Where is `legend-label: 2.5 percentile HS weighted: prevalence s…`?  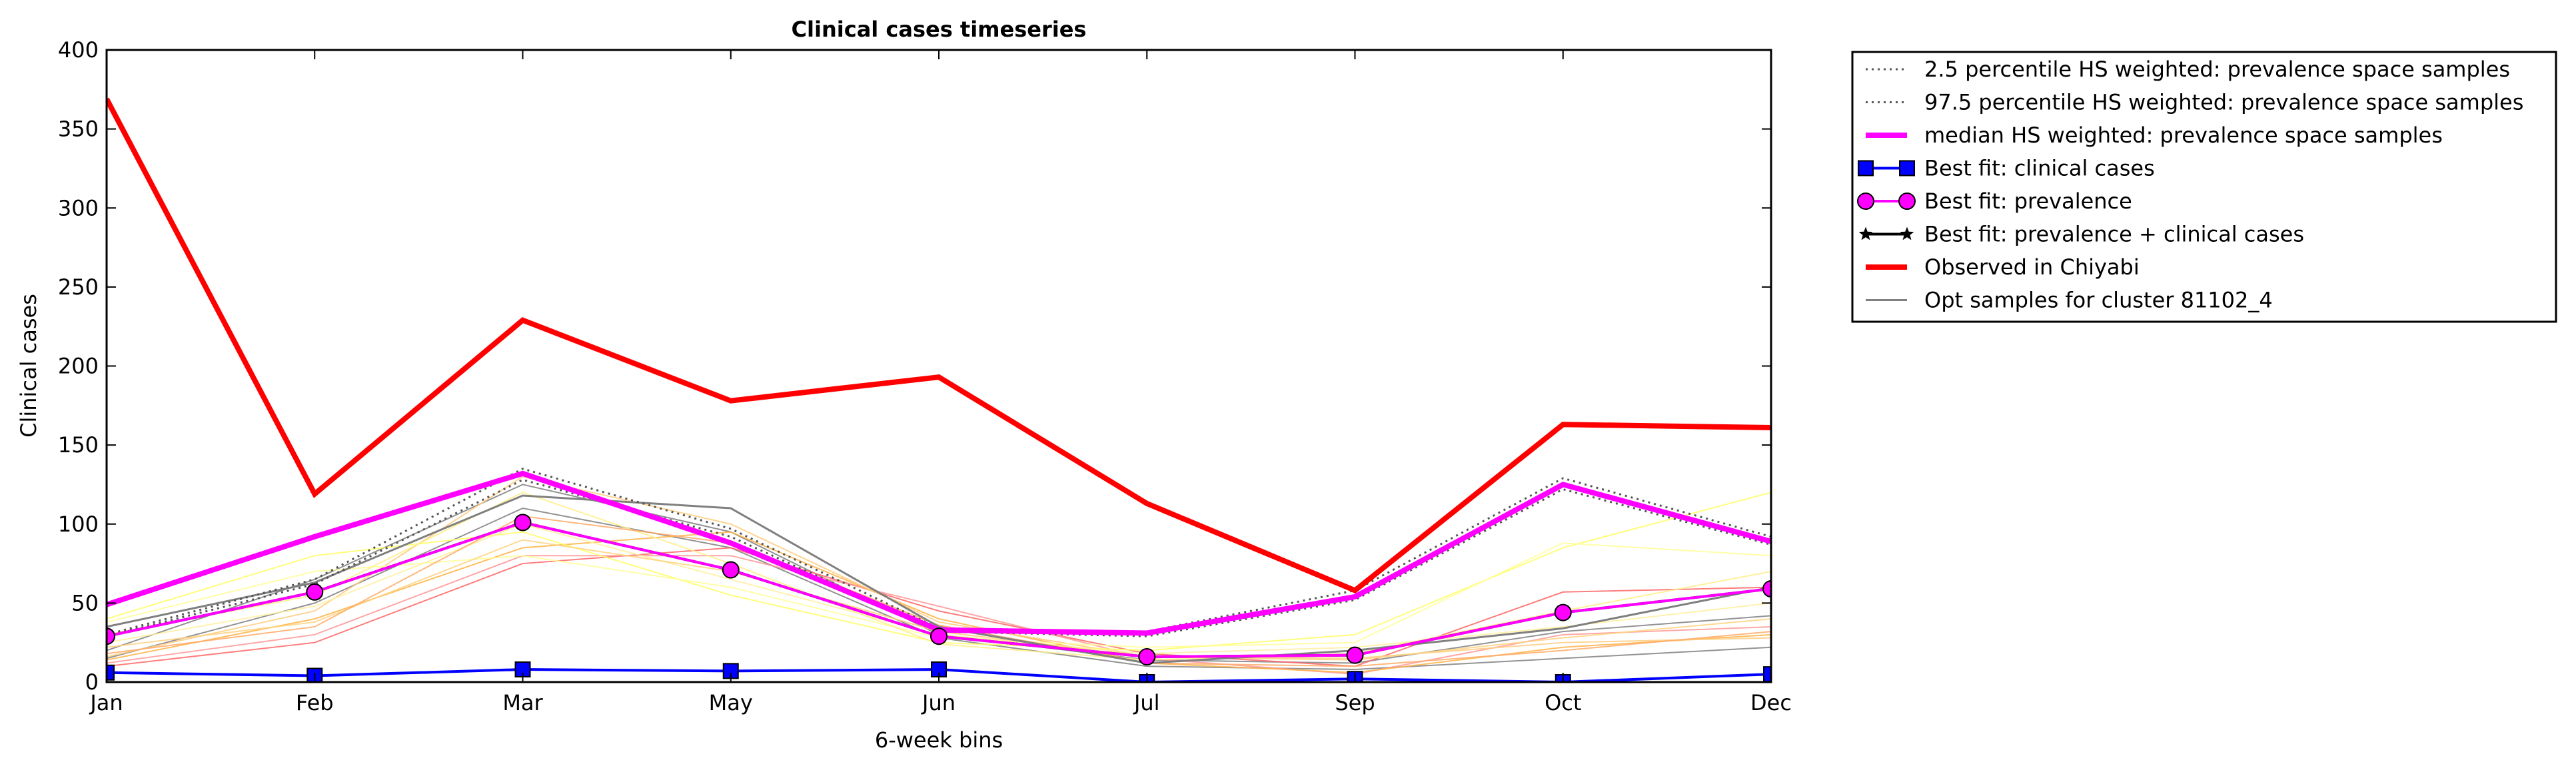 legend-label: 2.5 percentile HS weighted: prevalence s… is located at coordinates (2217, 69).